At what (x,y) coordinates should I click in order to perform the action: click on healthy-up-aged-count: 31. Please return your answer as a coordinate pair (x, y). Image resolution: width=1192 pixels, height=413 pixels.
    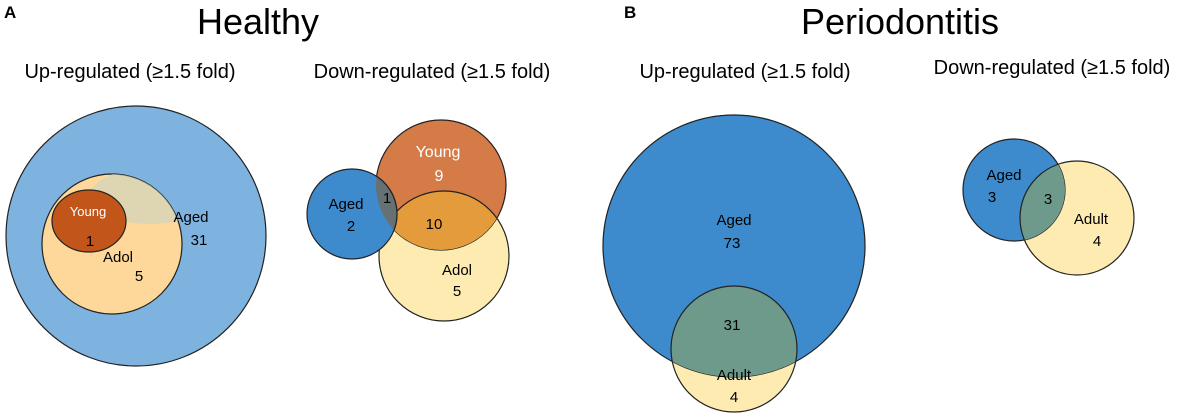
    Looking at the image, I should click on (199, 240).